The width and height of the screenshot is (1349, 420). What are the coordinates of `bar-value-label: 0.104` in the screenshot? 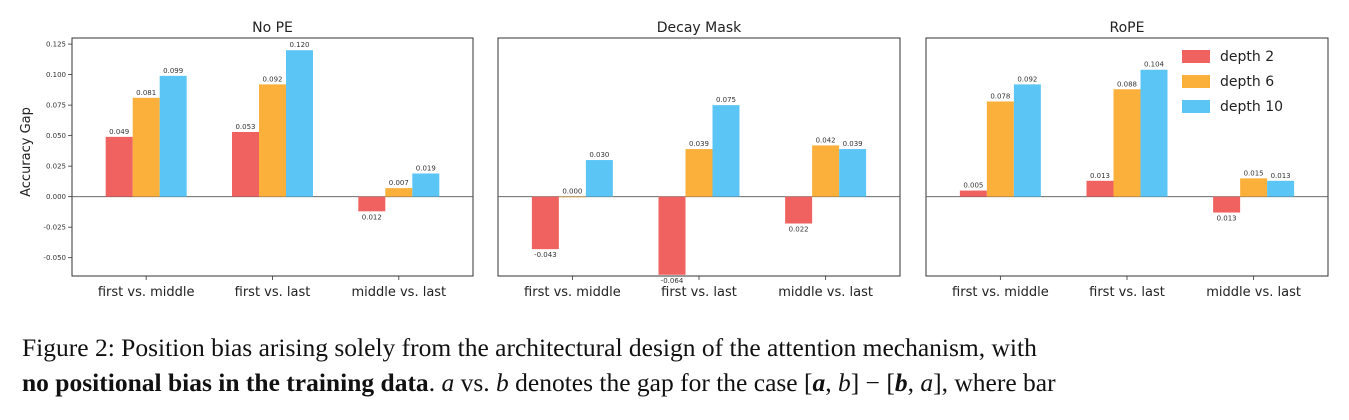 It's located at (1154, 65).